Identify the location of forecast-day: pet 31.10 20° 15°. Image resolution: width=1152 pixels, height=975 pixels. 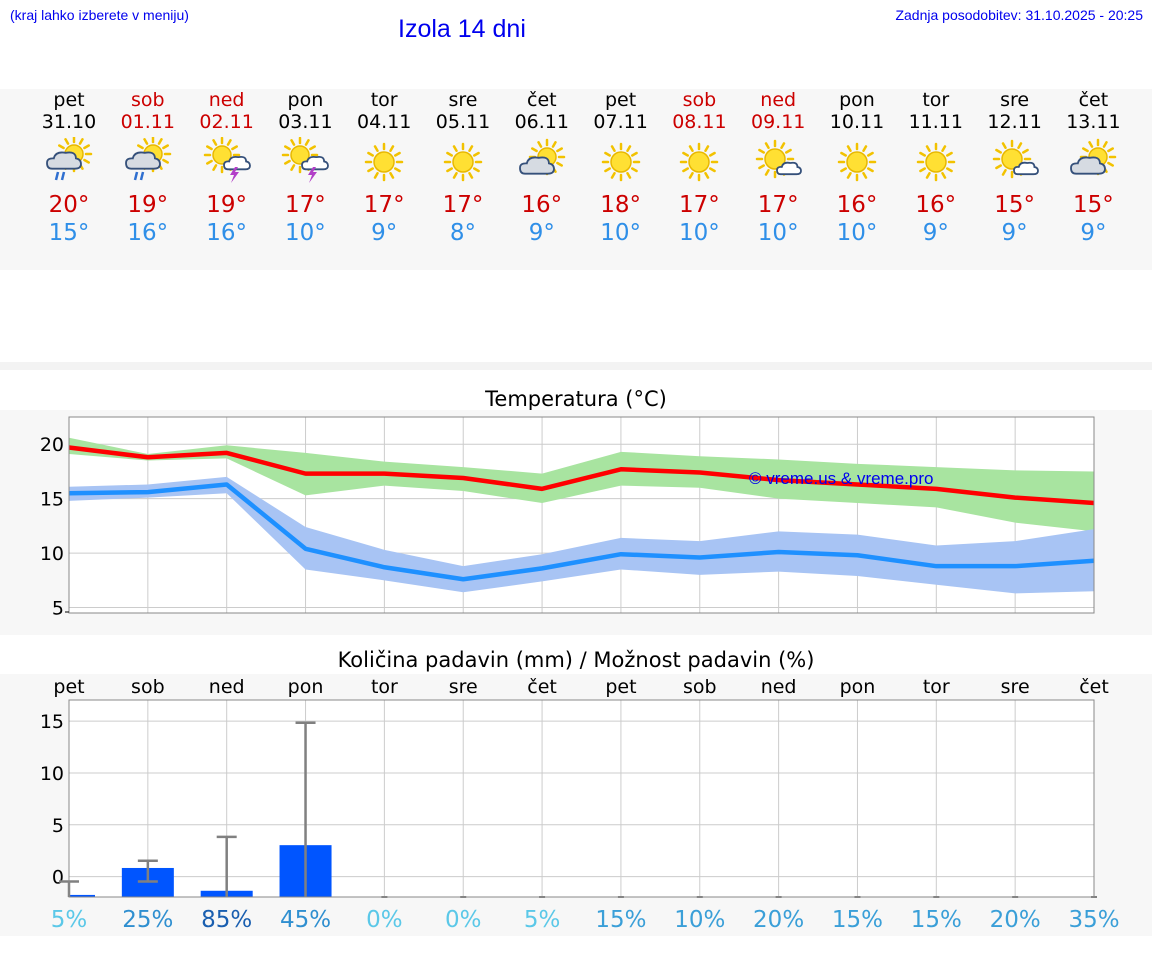
(69, 168).